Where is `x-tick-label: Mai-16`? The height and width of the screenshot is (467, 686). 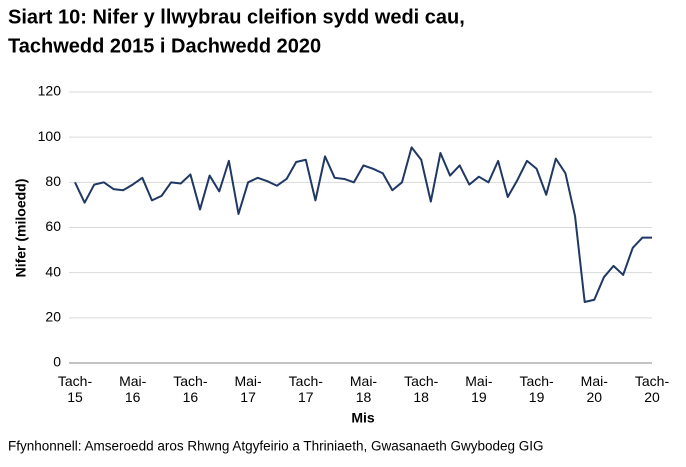
x-tick-label: Mai-16 is located at coordinates (133, 389).